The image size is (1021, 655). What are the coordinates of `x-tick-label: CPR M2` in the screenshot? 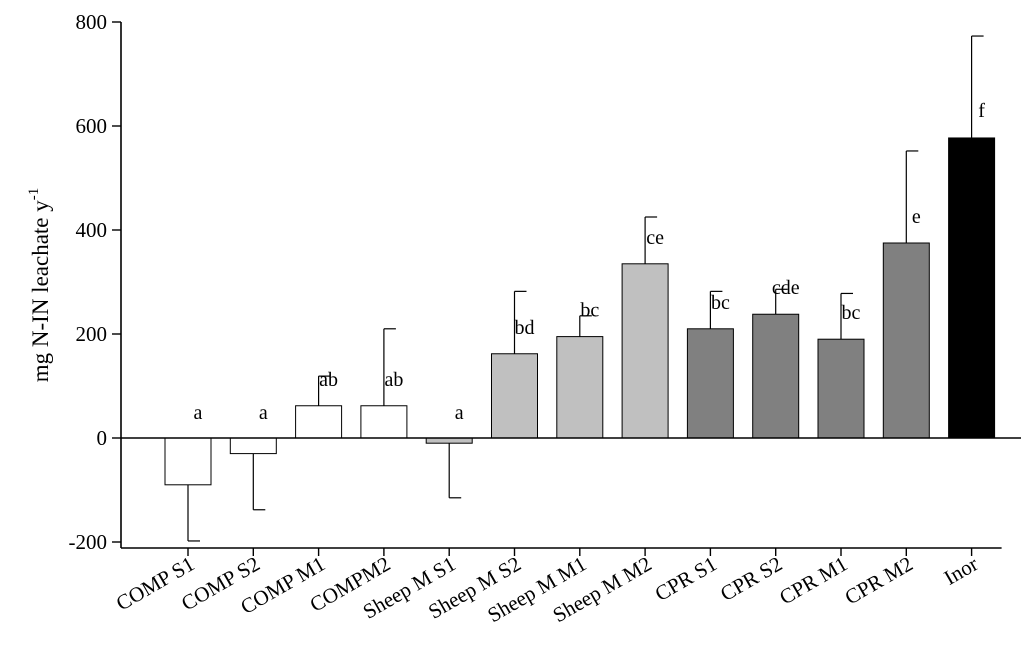 It's located at (879, 581).